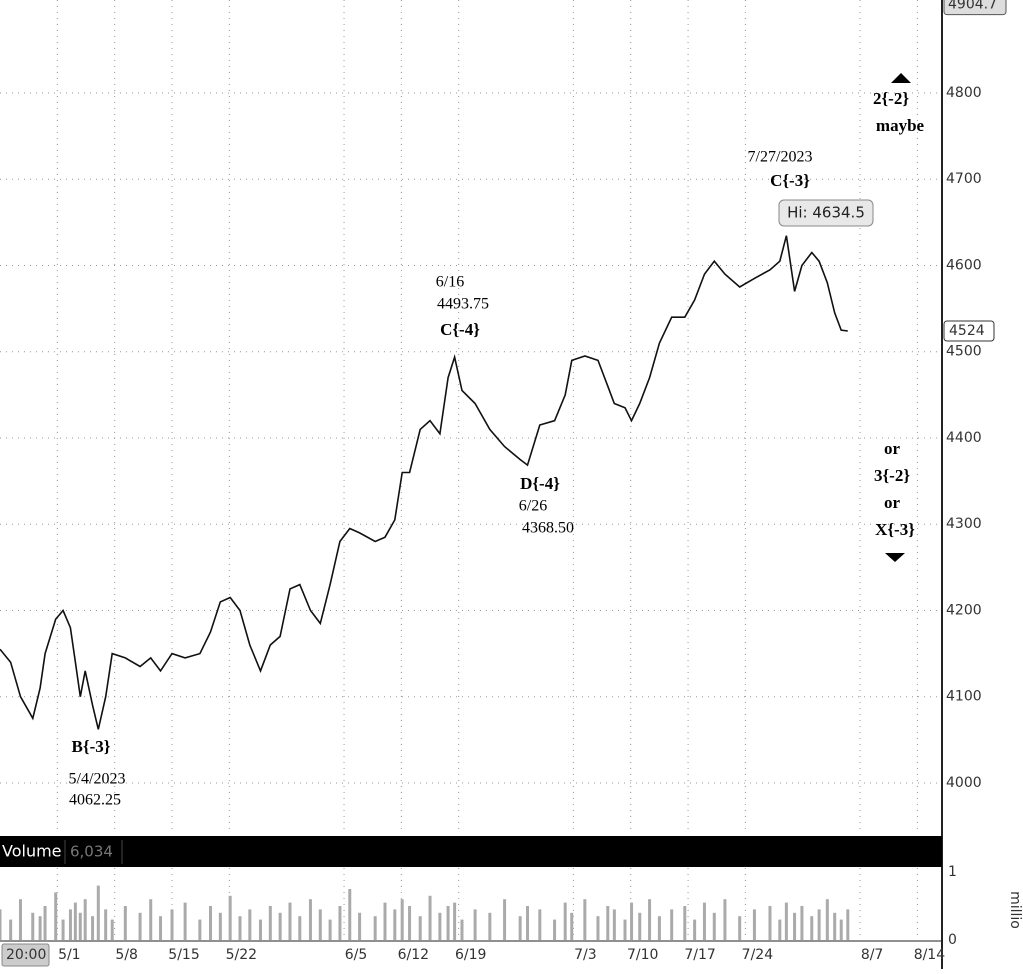  I want to click on volume-tick-label: 1, so click(952, 872).